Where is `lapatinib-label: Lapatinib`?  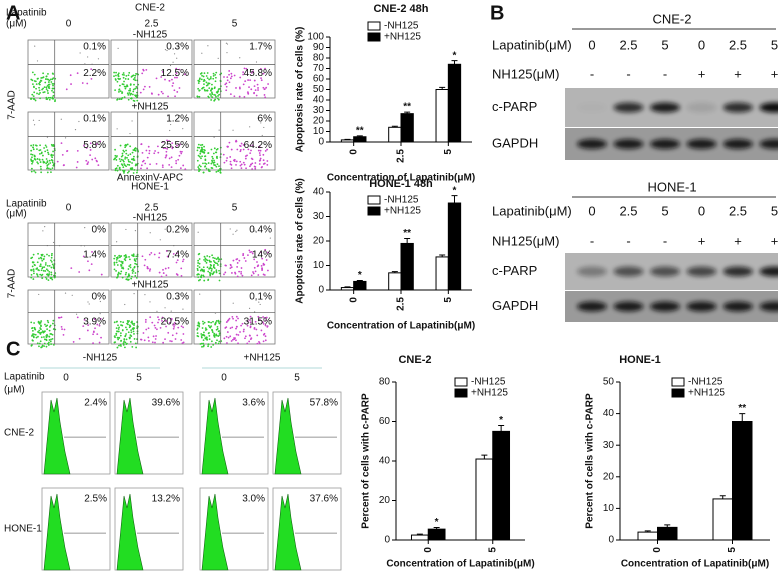 lapatinib-label: Lapatinib is located at coordinates (24, 377).